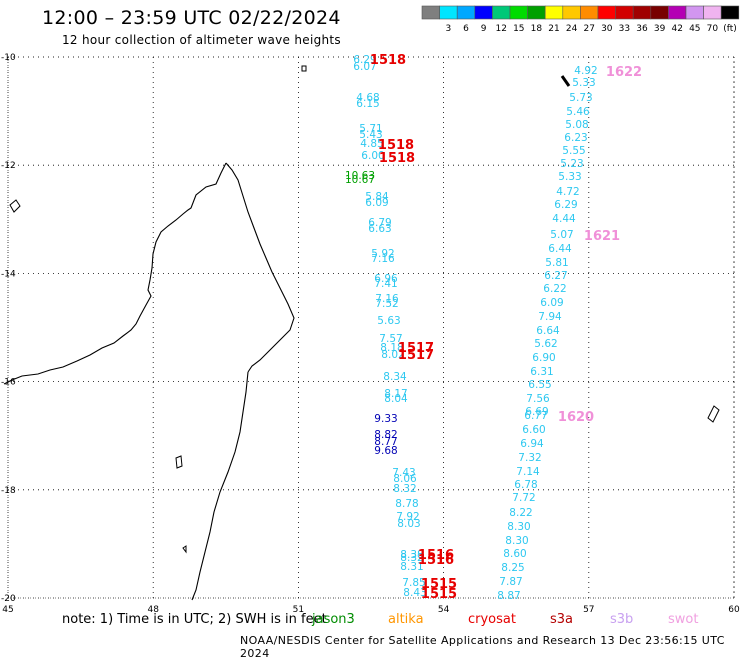 Image resolution: width=740 pixels, height=660 pixels. I want to click on wave-height-value: 6.29, so click(565, 205).